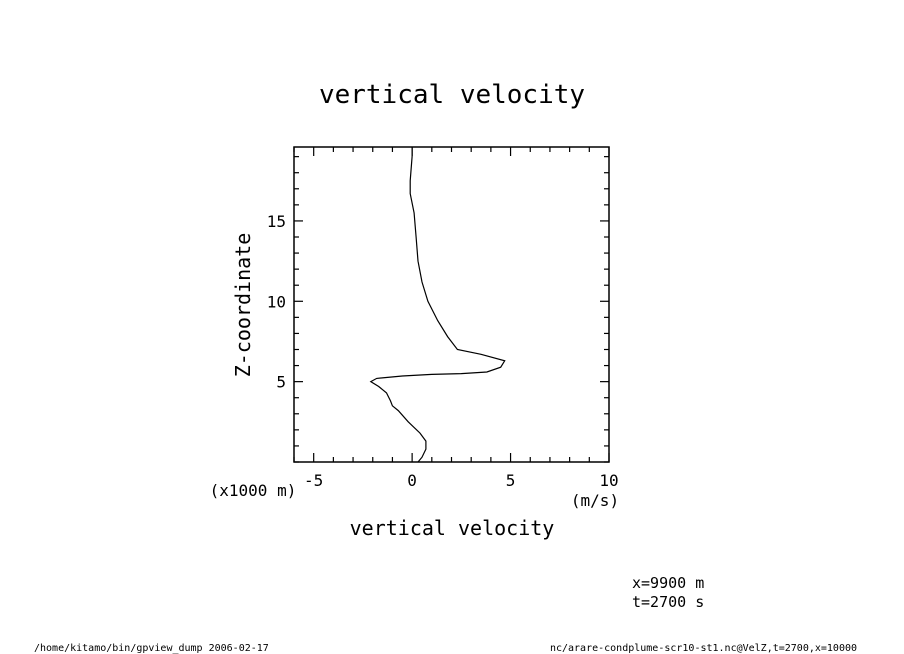 The height and width of the screenshot is (654, 904). I want to click on series-line, so click(437, 305).